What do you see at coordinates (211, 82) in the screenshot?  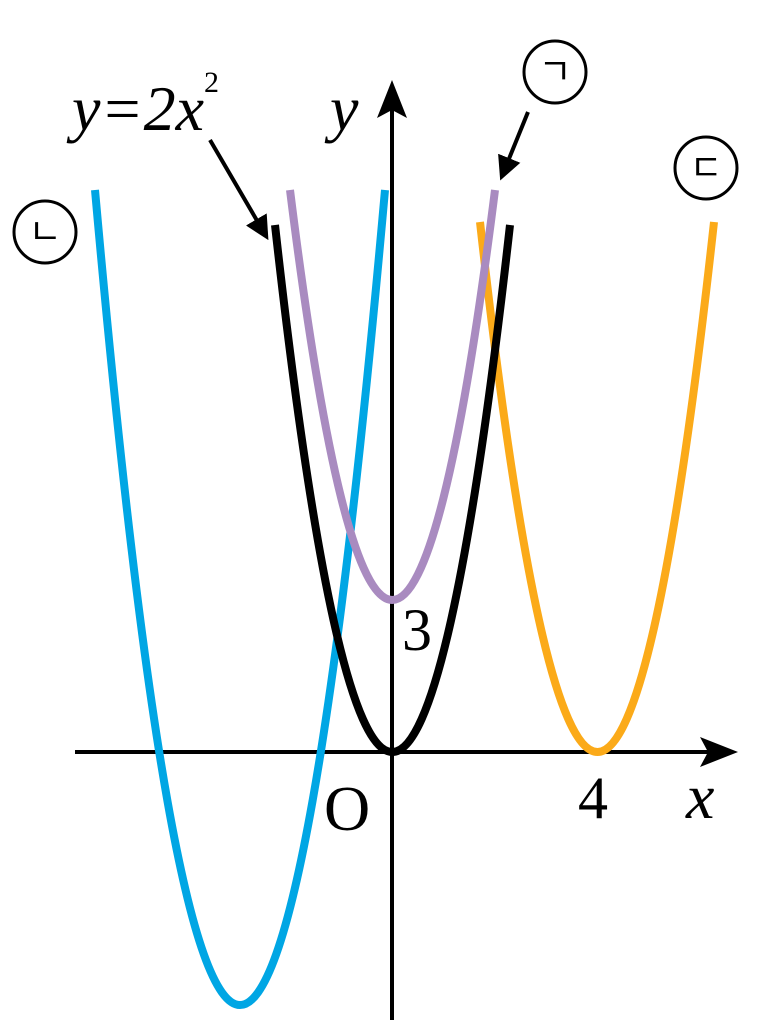 I see `equation-exponent: 2` at bounding box center [211, 82].